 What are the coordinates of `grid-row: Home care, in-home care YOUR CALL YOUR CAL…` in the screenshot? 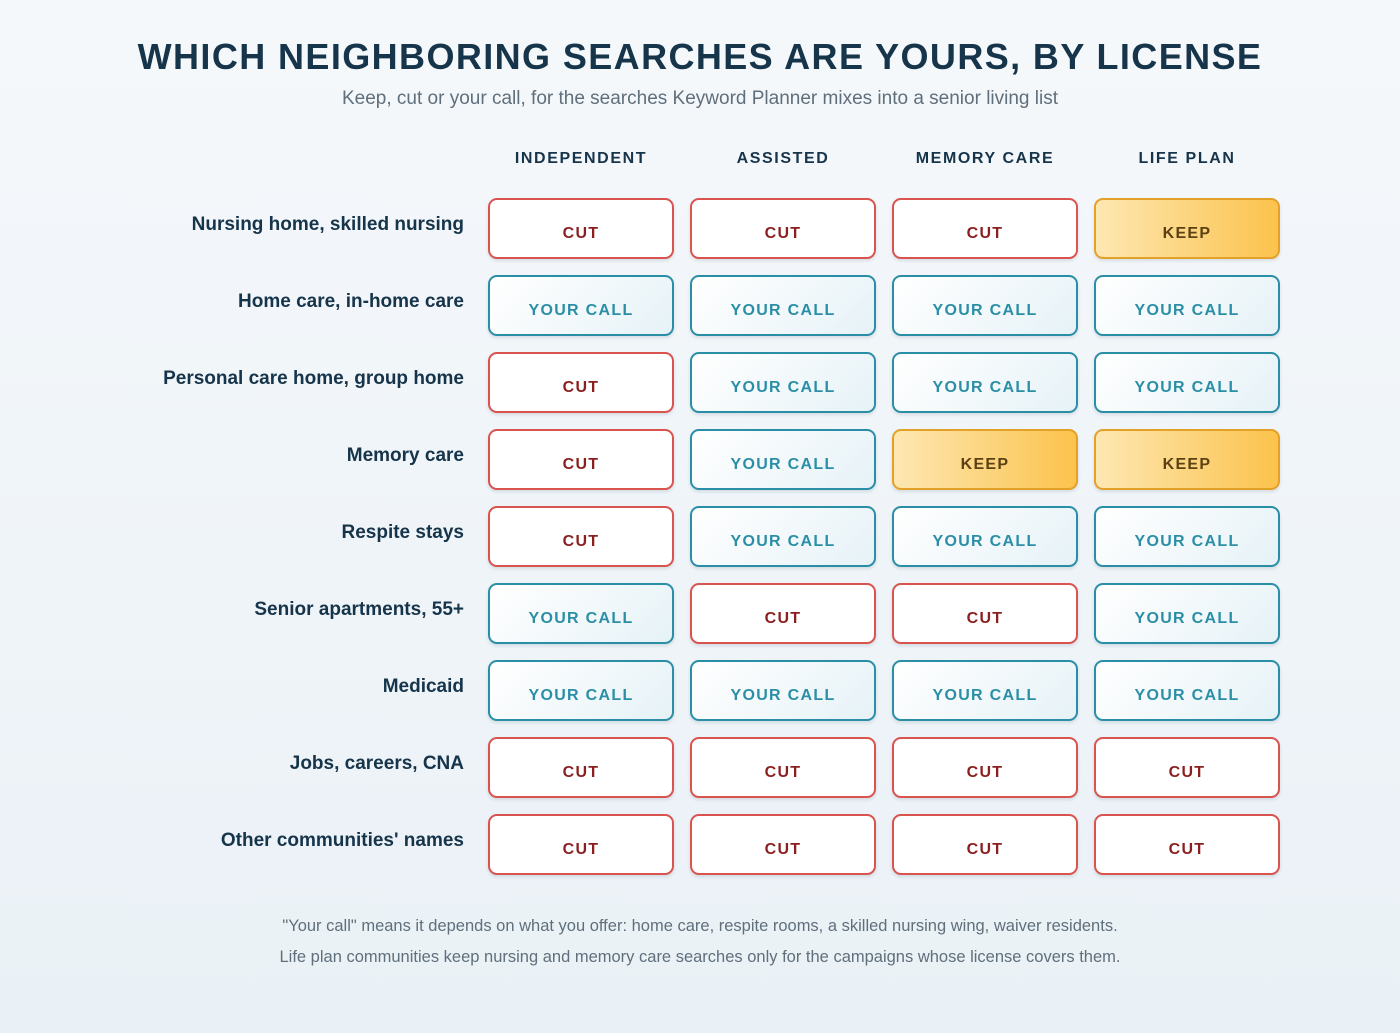 It's located at (700, 305).